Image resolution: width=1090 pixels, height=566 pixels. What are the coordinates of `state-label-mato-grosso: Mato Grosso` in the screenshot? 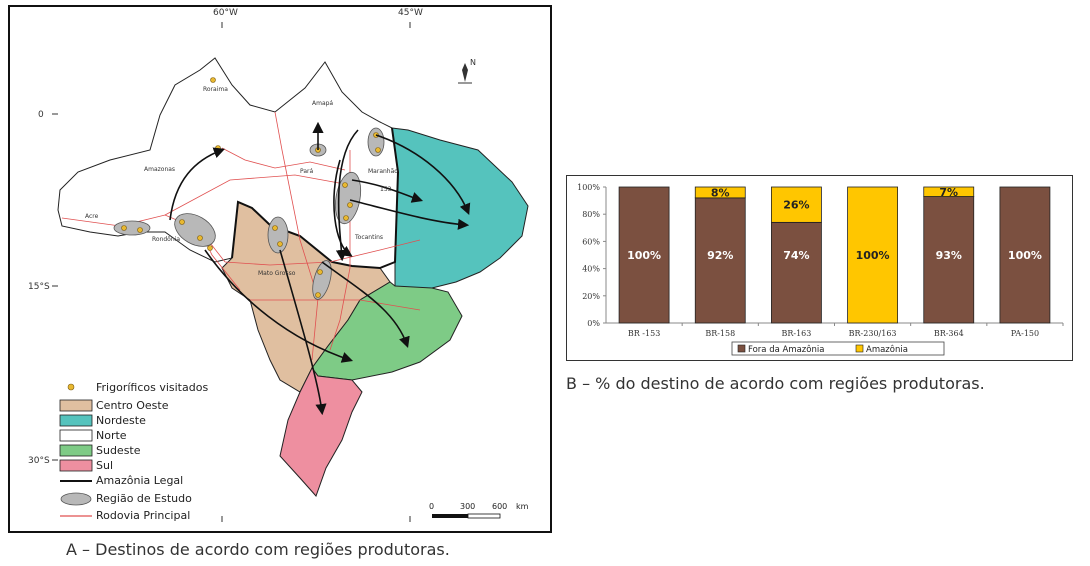 It's located at (277, 273).